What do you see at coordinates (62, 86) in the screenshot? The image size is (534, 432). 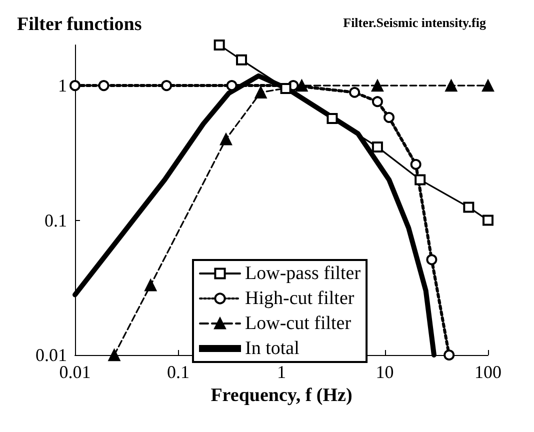 I see `y-tick-label: 1` at bounding box center [62, 86].